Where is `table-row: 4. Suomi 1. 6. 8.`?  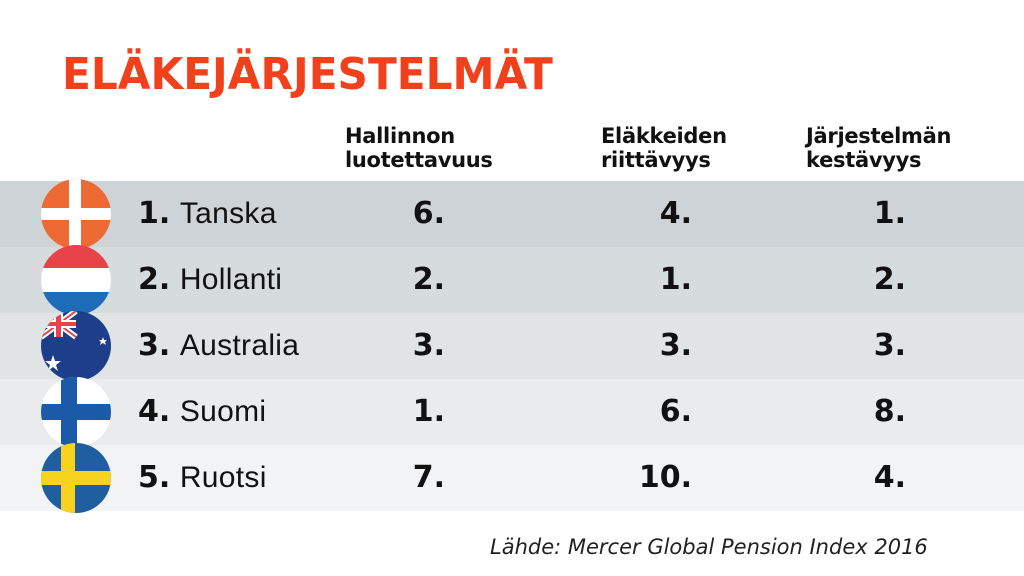
table-row: 4. Suomi 1. 6. 8. is located at coordinates (512, 412).